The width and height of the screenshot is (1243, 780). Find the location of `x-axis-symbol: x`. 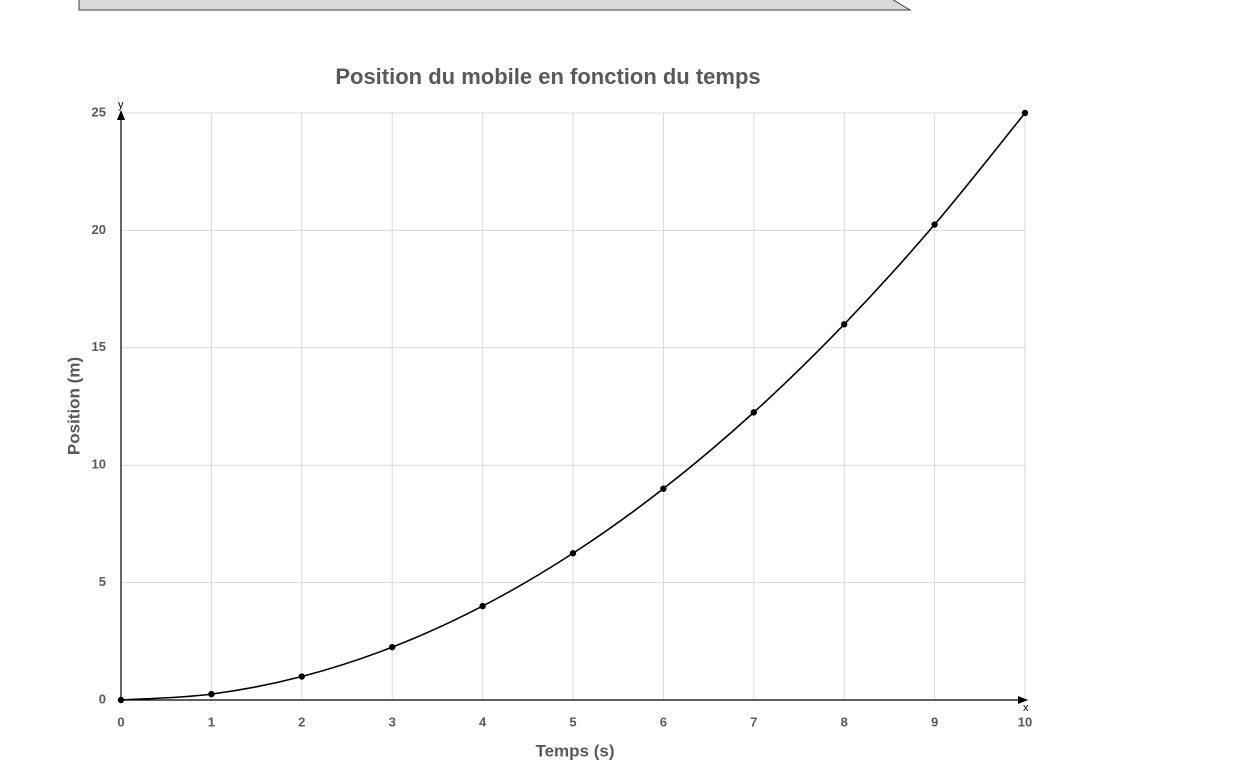

x-axis-symbol: x is located at coordinates (1026, 708).